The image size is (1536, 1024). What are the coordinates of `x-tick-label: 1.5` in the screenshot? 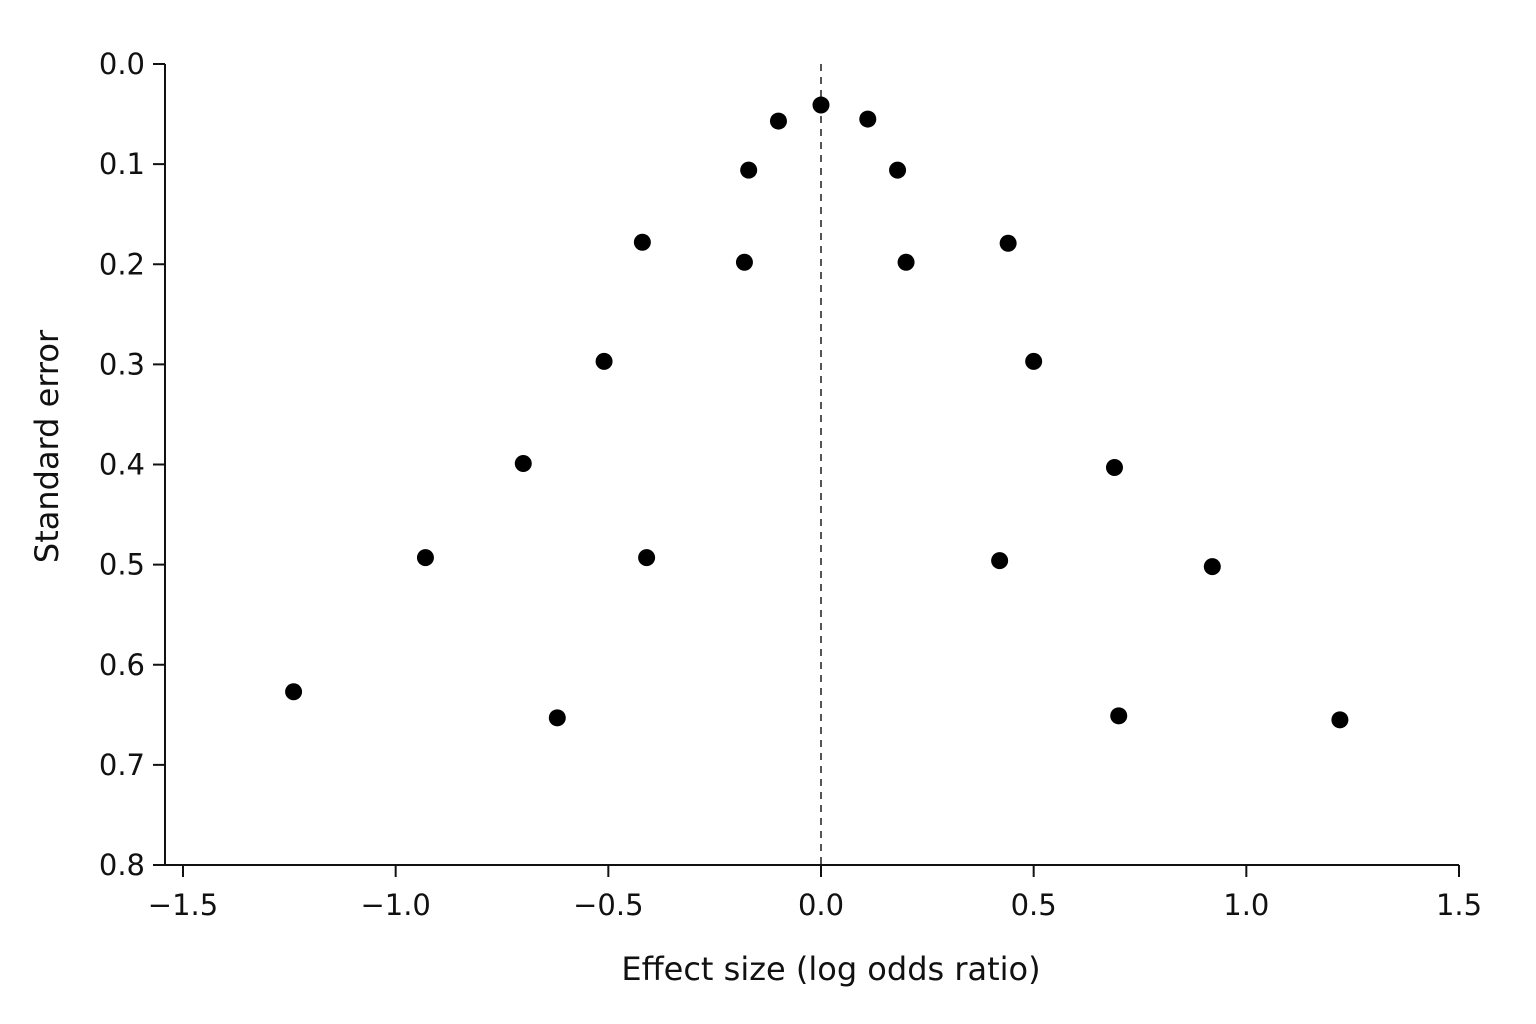 It's located at (1459, 905).